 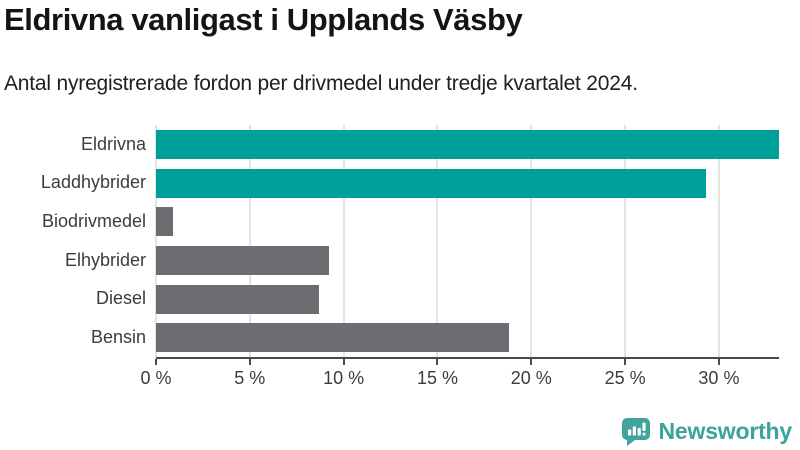 What do you see at coordinates (431, 183) in the screenshot?
I see `bar-laddhybrider` at bounding box center [431, 183].